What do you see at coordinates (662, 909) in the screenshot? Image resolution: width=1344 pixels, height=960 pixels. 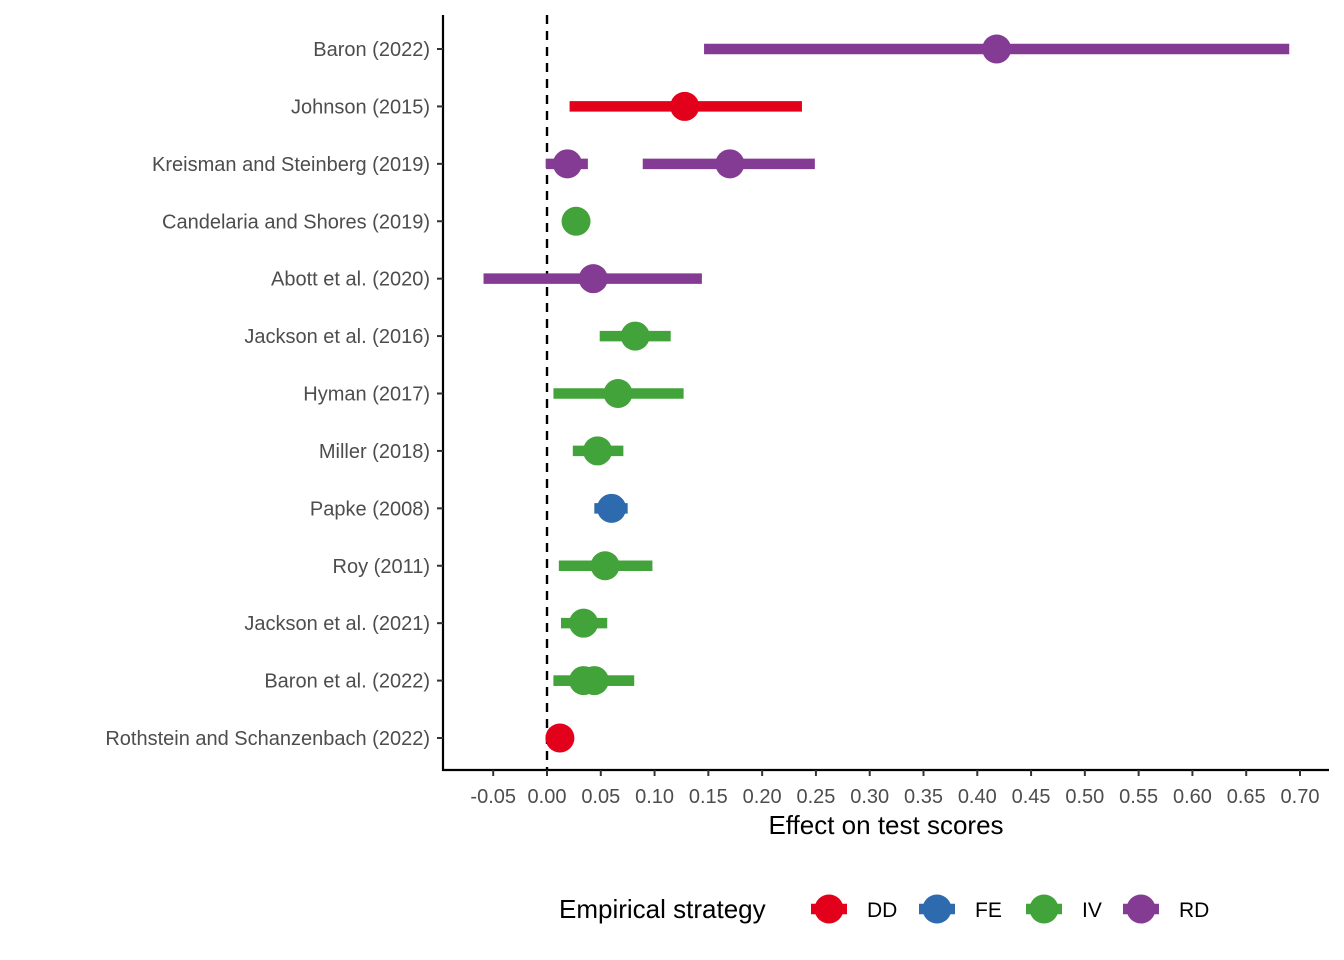 I see `legend-title: Empirical strategy` at bounding box center [662, 909].